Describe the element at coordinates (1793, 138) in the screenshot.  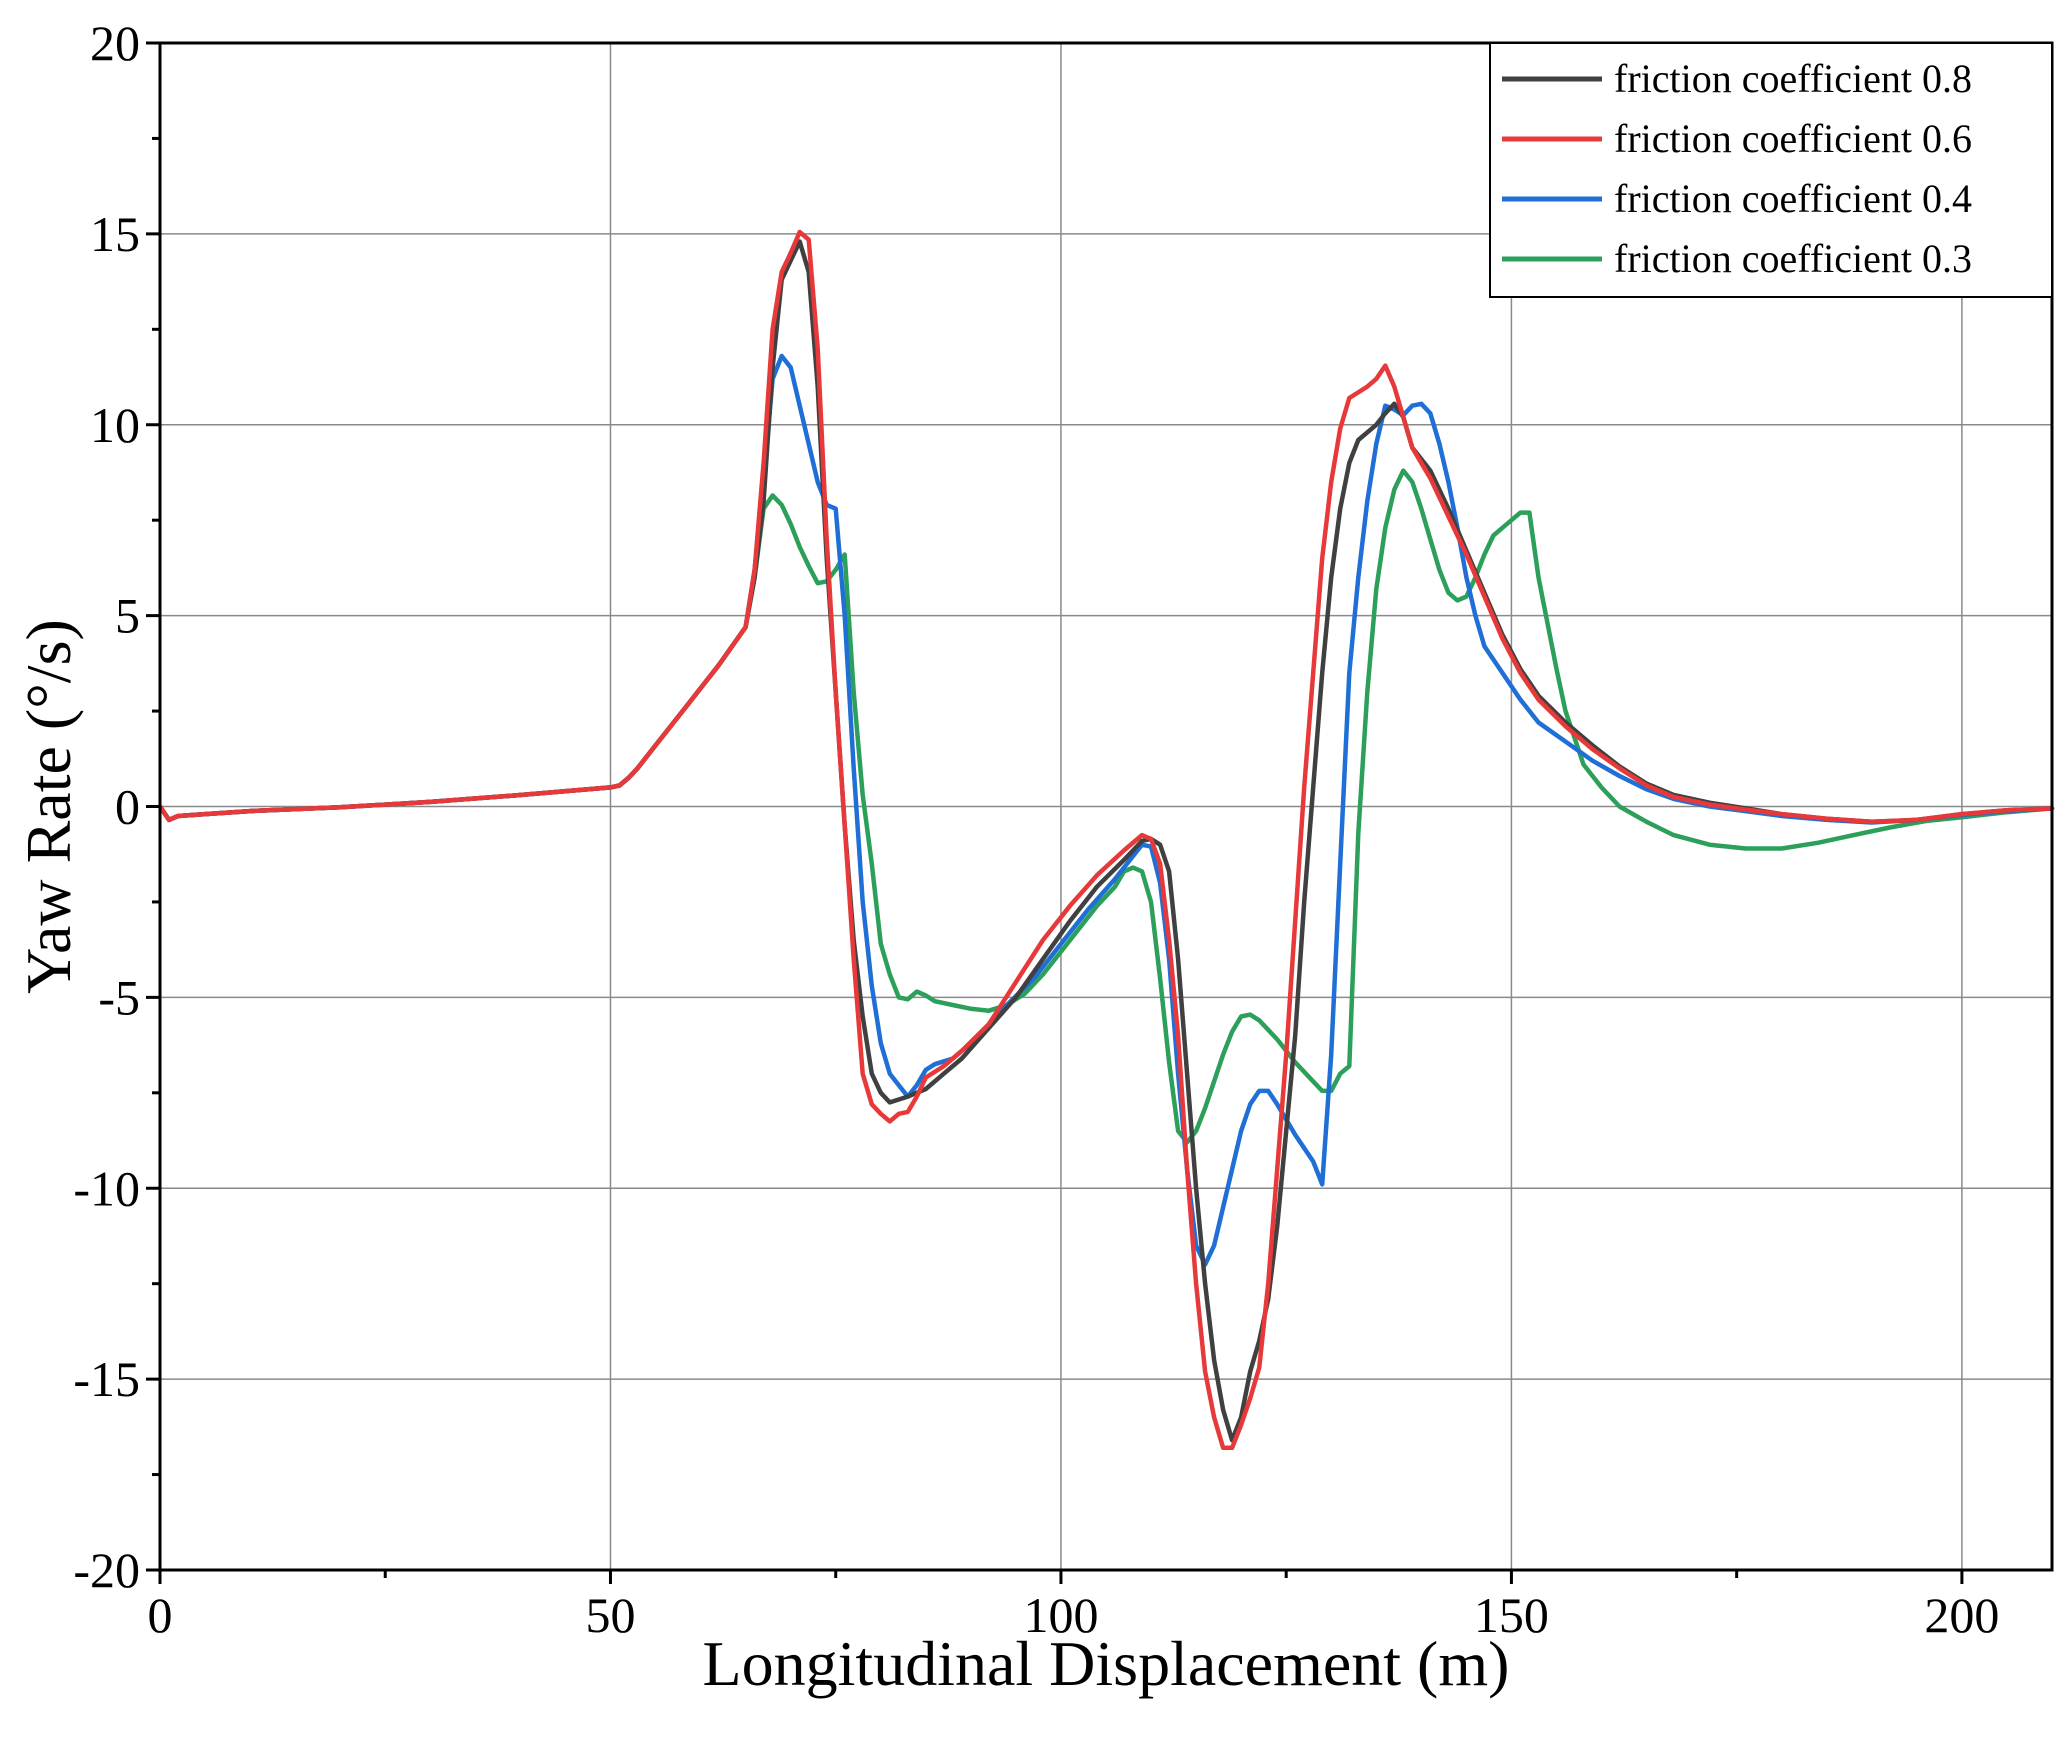
I see `legend-label: friction coefficient 0.6` at that location.